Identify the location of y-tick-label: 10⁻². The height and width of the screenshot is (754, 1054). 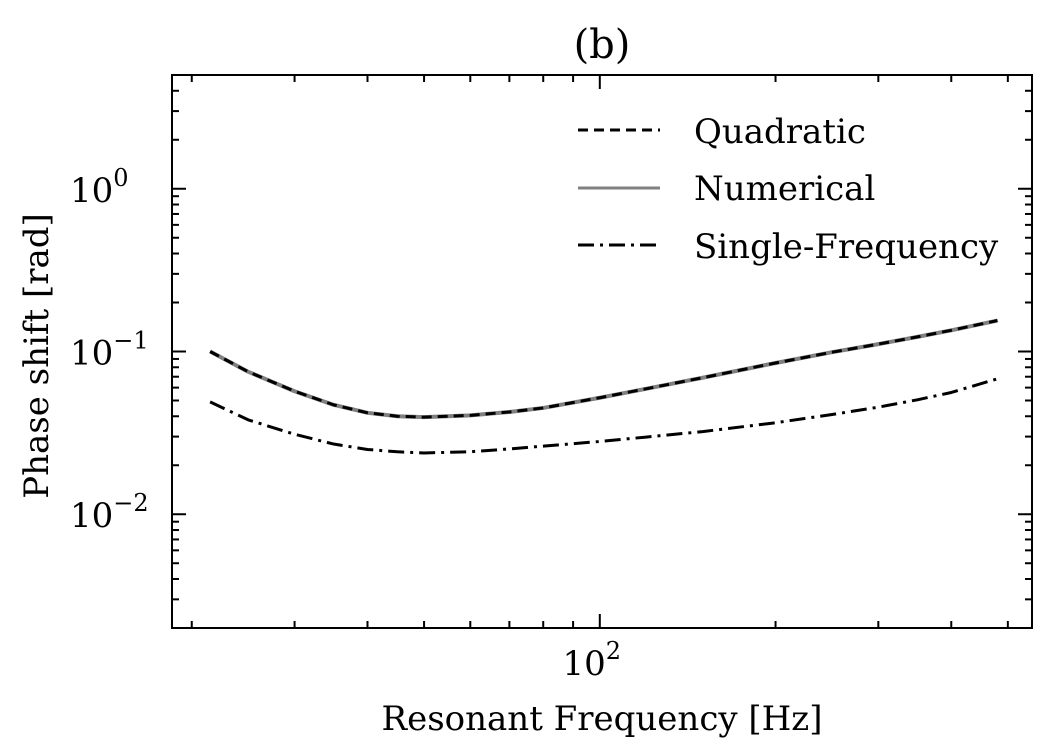
(109, 512).